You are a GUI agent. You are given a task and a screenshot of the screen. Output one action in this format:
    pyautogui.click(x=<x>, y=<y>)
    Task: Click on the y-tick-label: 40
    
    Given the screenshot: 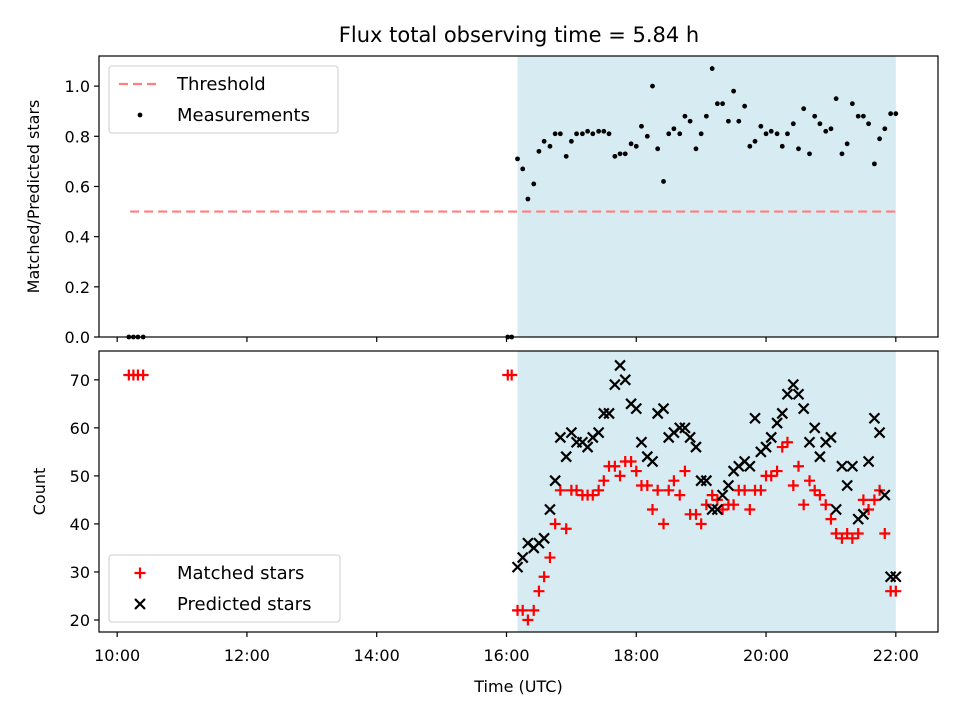 What is the action you would take?
    pyautogui.click(x=80, y=524)
    